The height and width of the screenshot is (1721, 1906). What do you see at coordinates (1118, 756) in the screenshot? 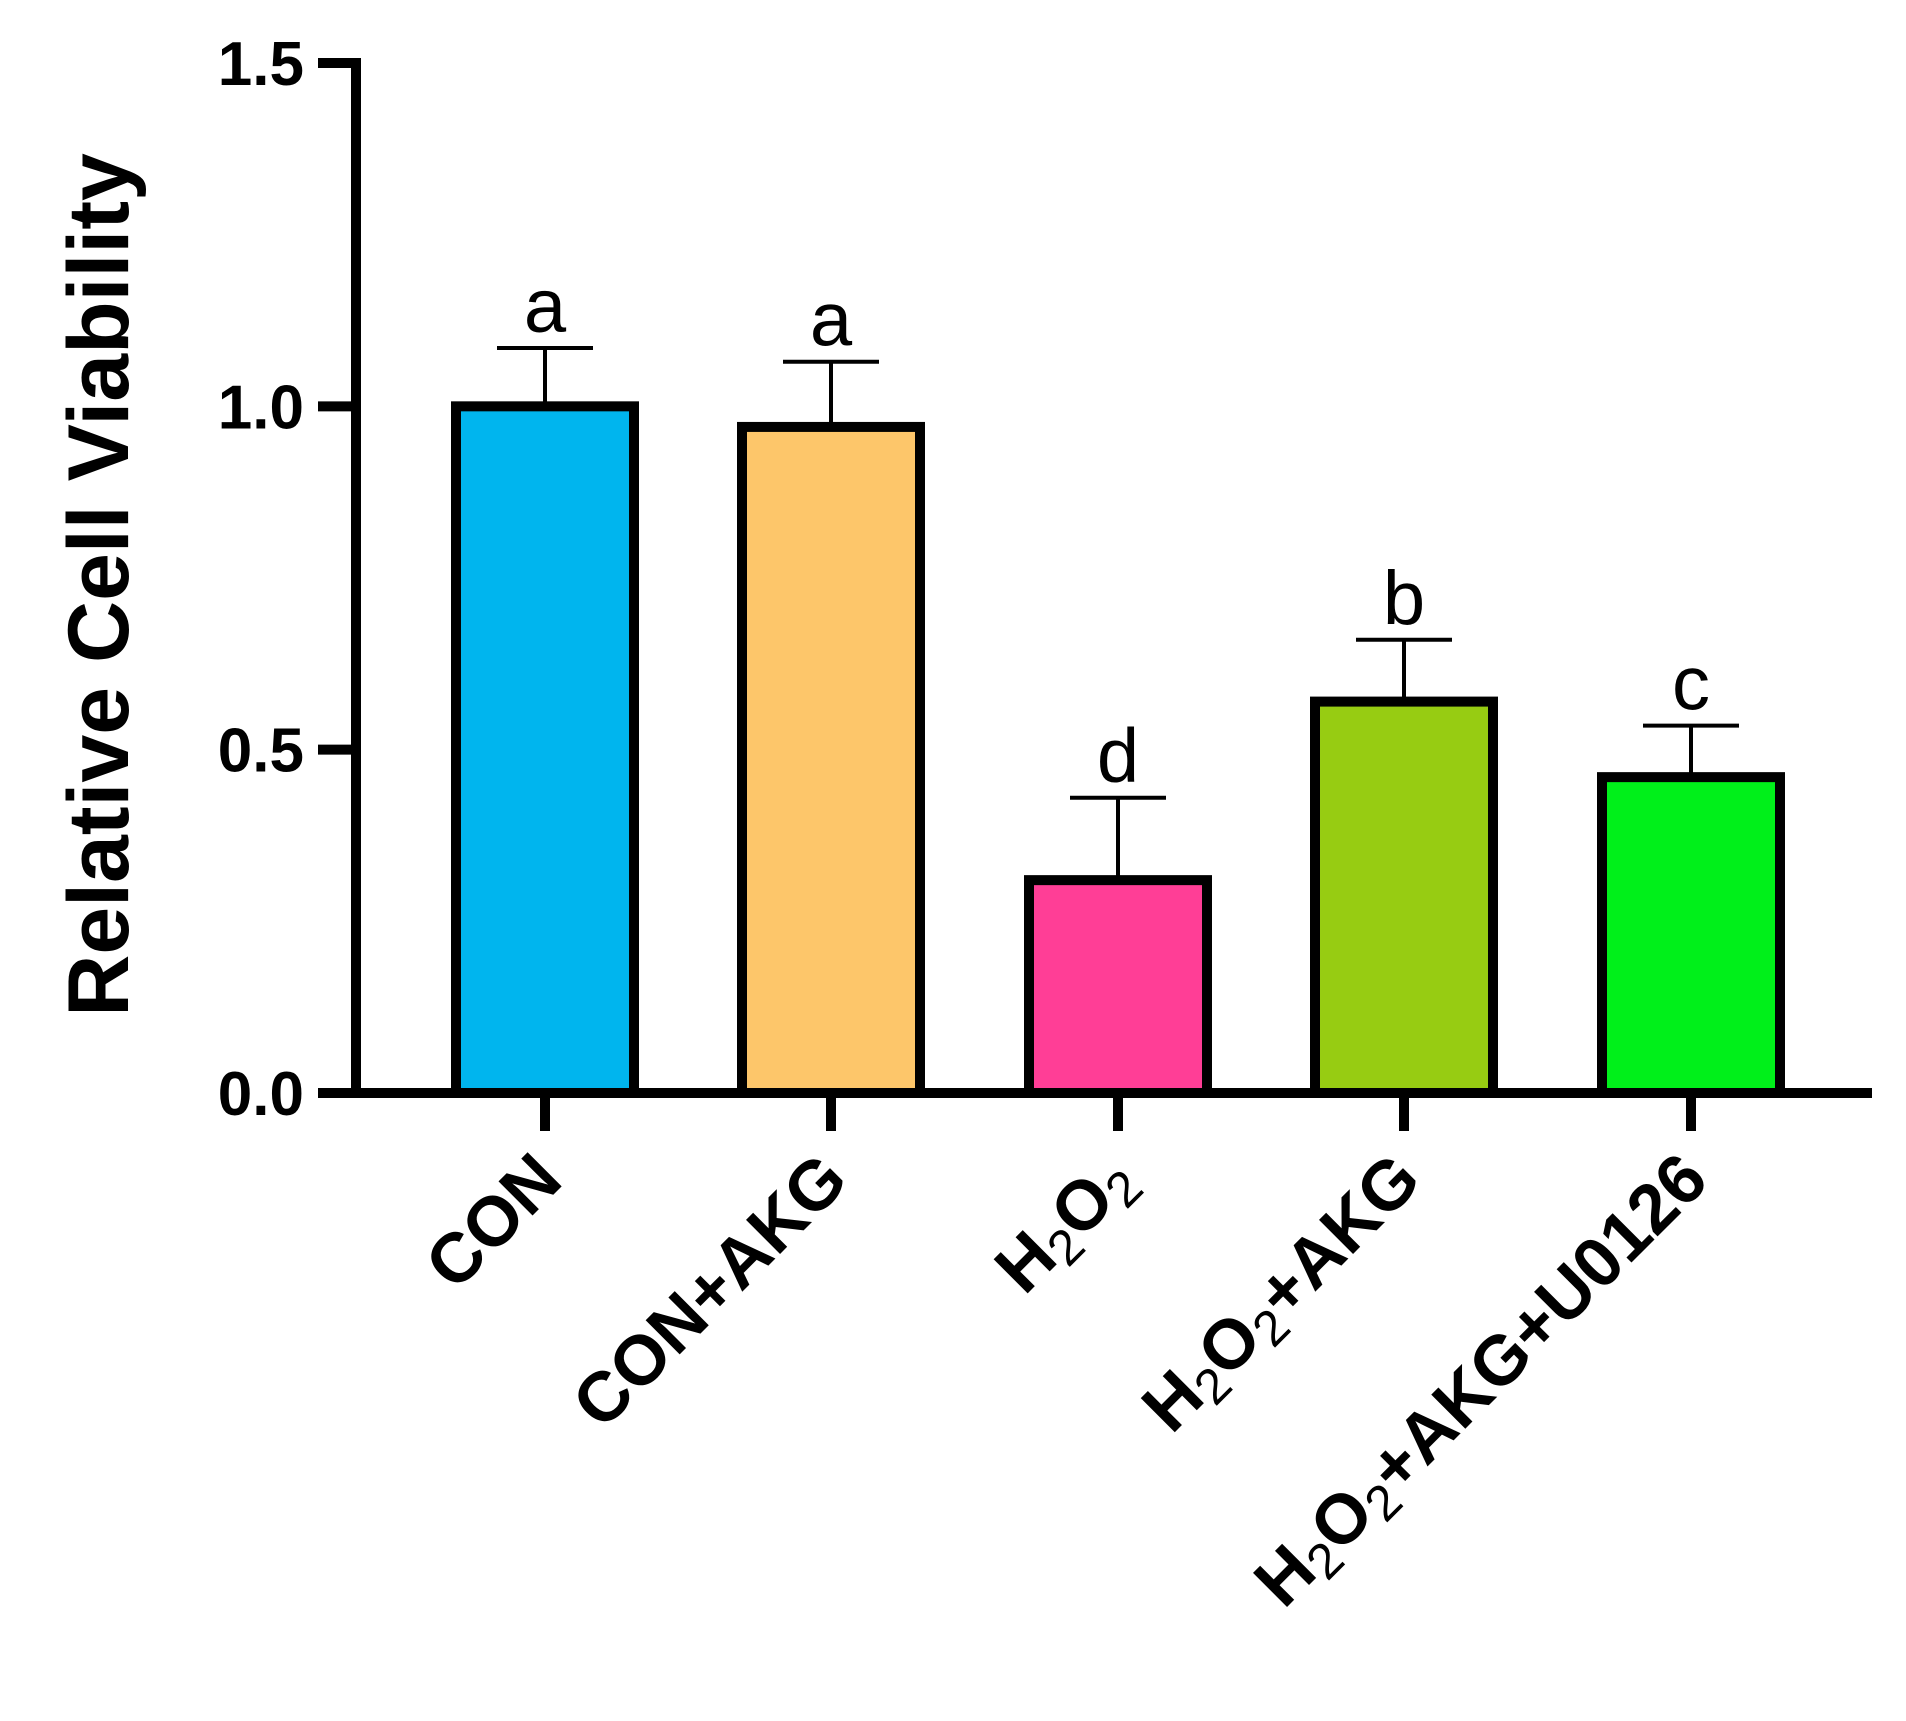
I see `significance-label-2: d` at bounding box center [1118, 756].